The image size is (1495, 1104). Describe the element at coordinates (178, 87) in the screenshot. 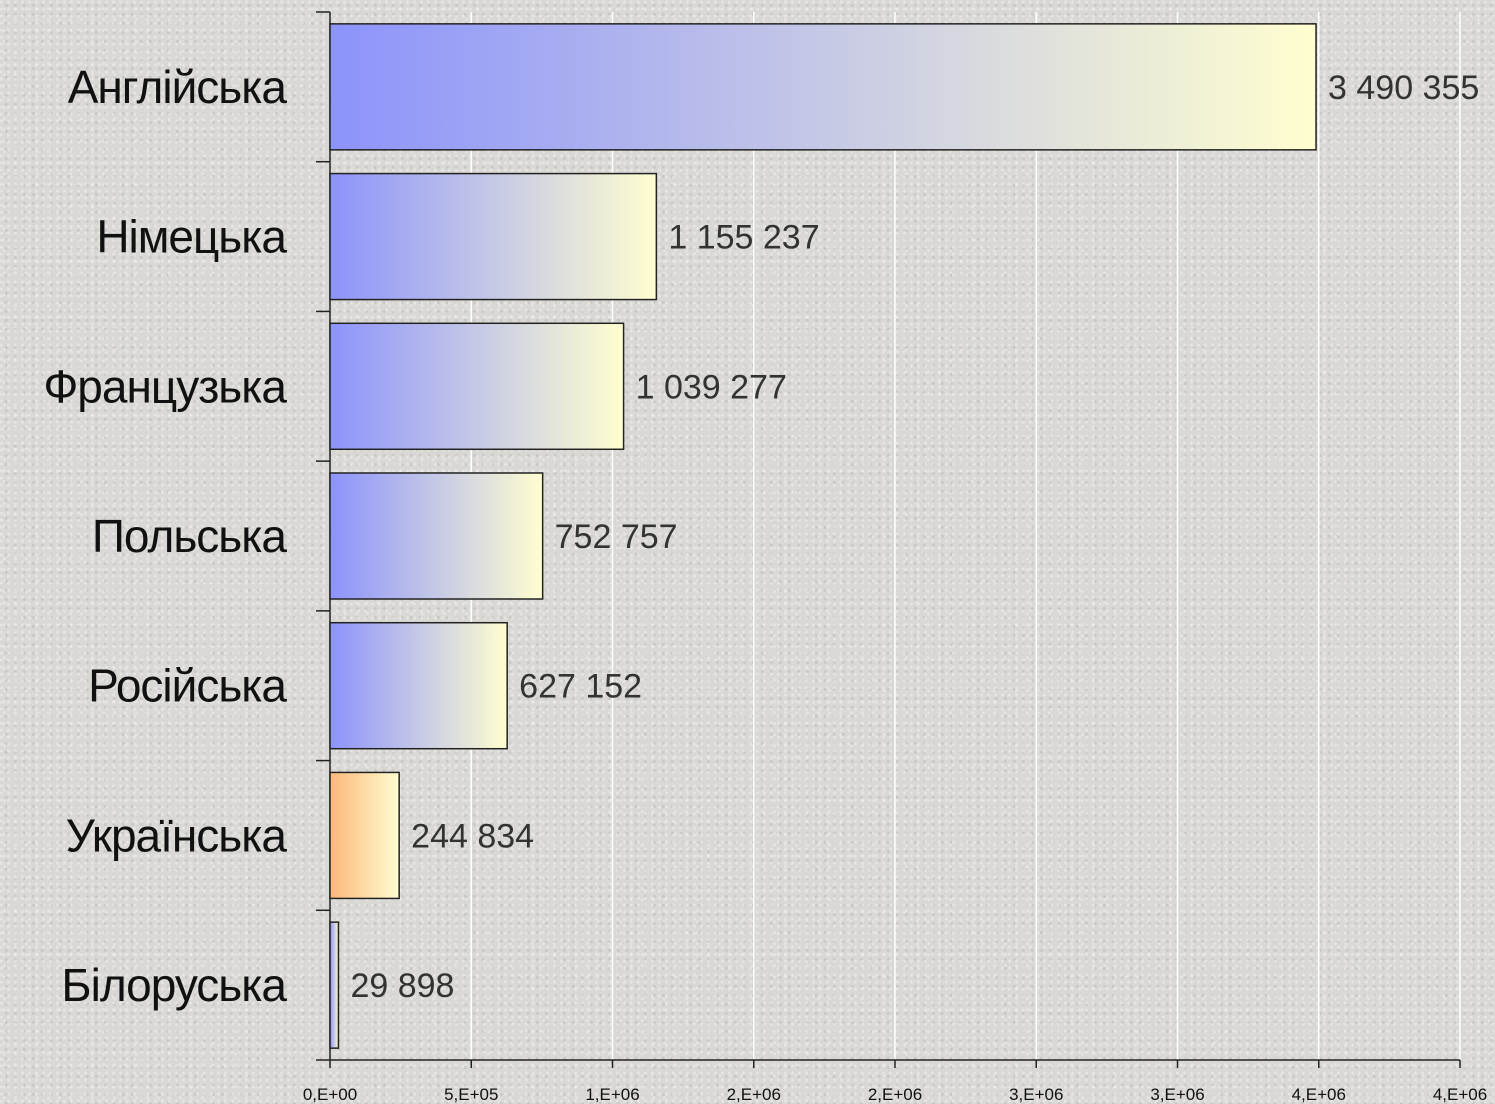

I see `category-label: Англійська` at that location.